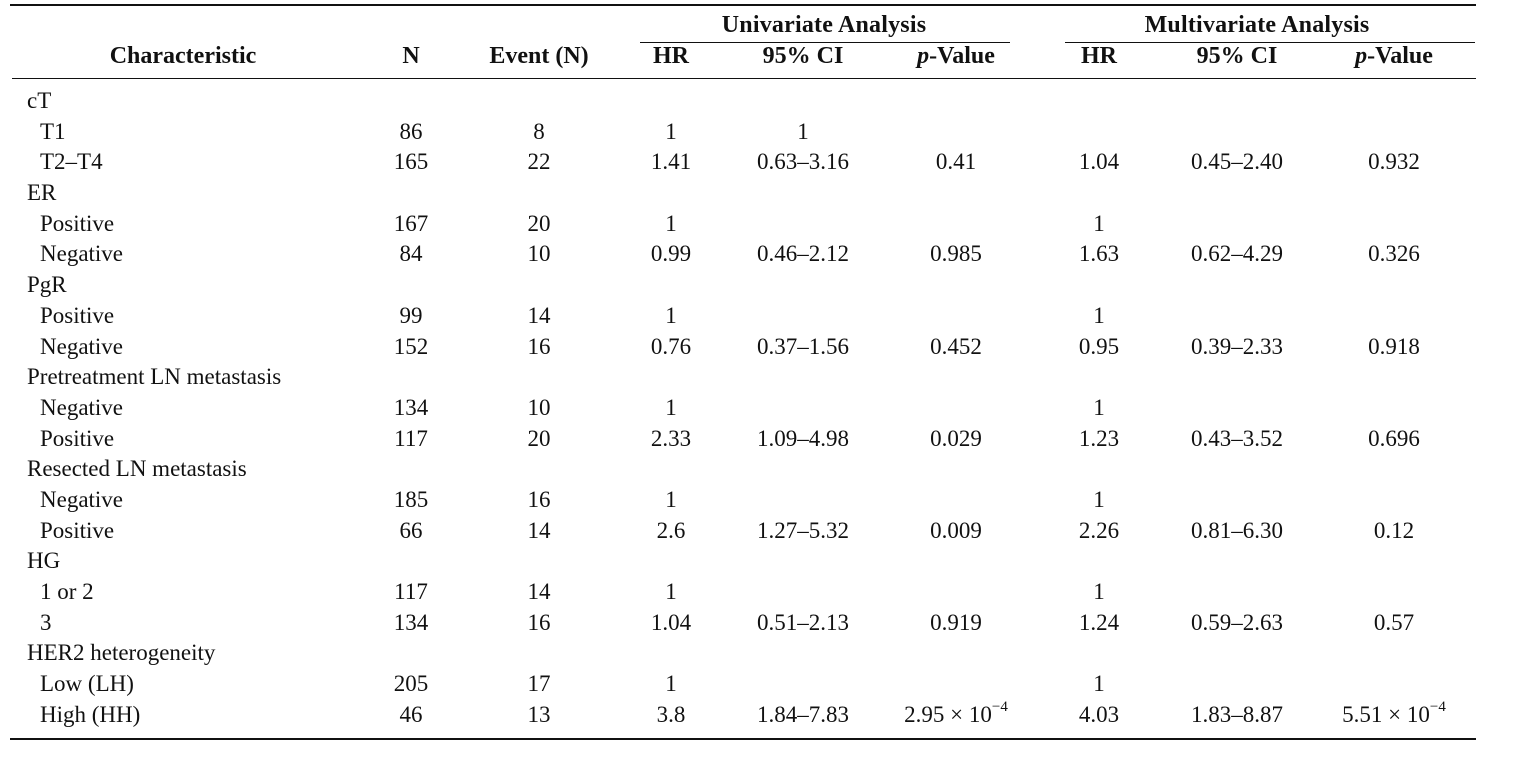  I want to click on pvalue-exponent: −4, so click(999, 707).